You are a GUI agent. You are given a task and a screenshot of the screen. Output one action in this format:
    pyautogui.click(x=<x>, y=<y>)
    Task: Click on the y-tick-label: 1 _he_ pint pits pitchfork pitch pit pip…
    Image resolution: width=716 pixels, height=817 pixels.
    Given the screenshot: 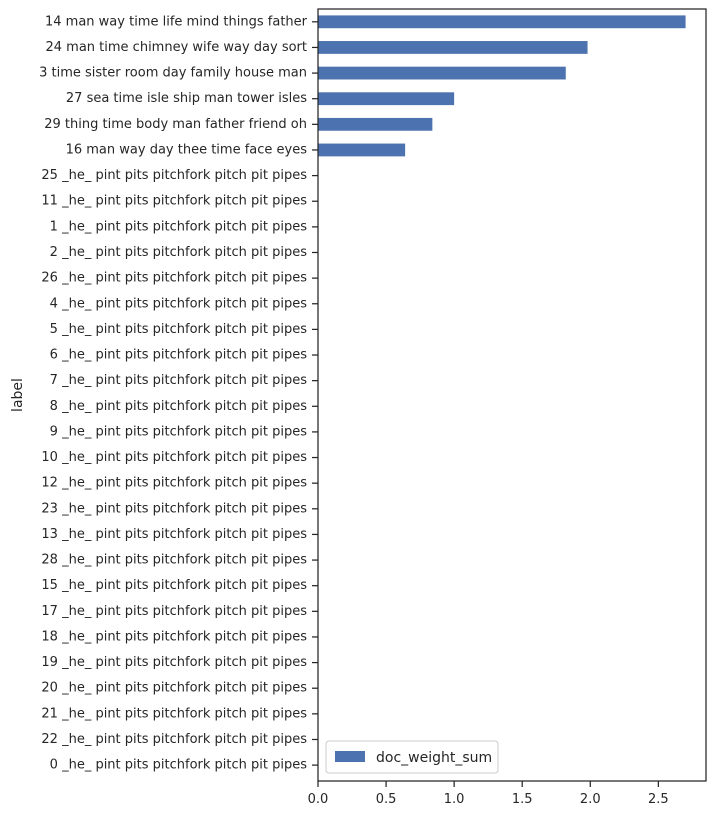 What is the action you would take?
    pyautogui.click(x=179, y=226)
    